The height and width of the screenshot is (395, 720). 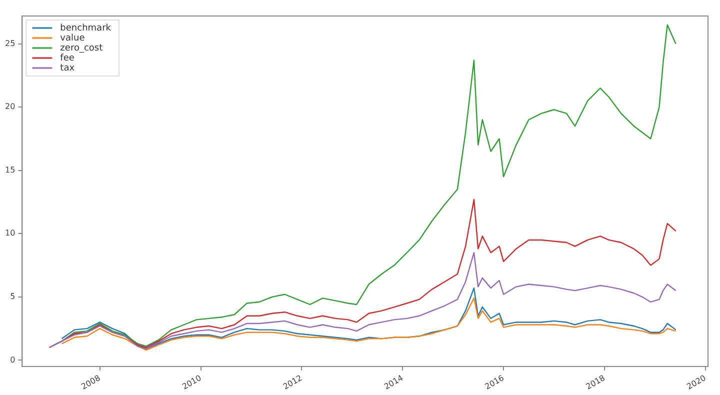 I want to click on y-tick-label: 20, so click(x=10, y=107).